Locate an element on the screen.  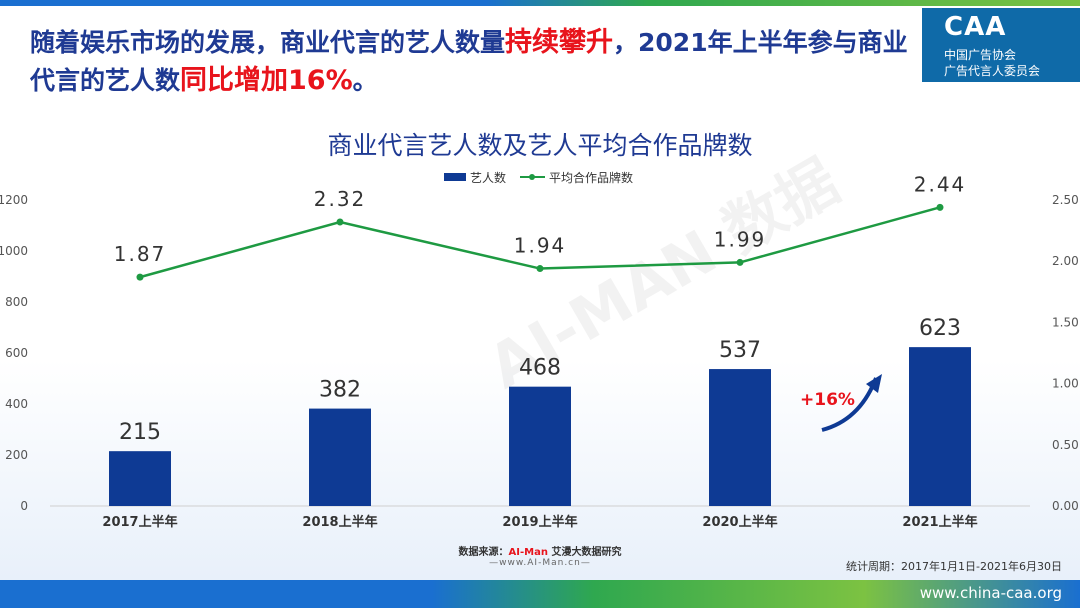
statistics-period: 统计周期：2017年1月1日-2021年6月30日 is located at coordinates (954, 566).